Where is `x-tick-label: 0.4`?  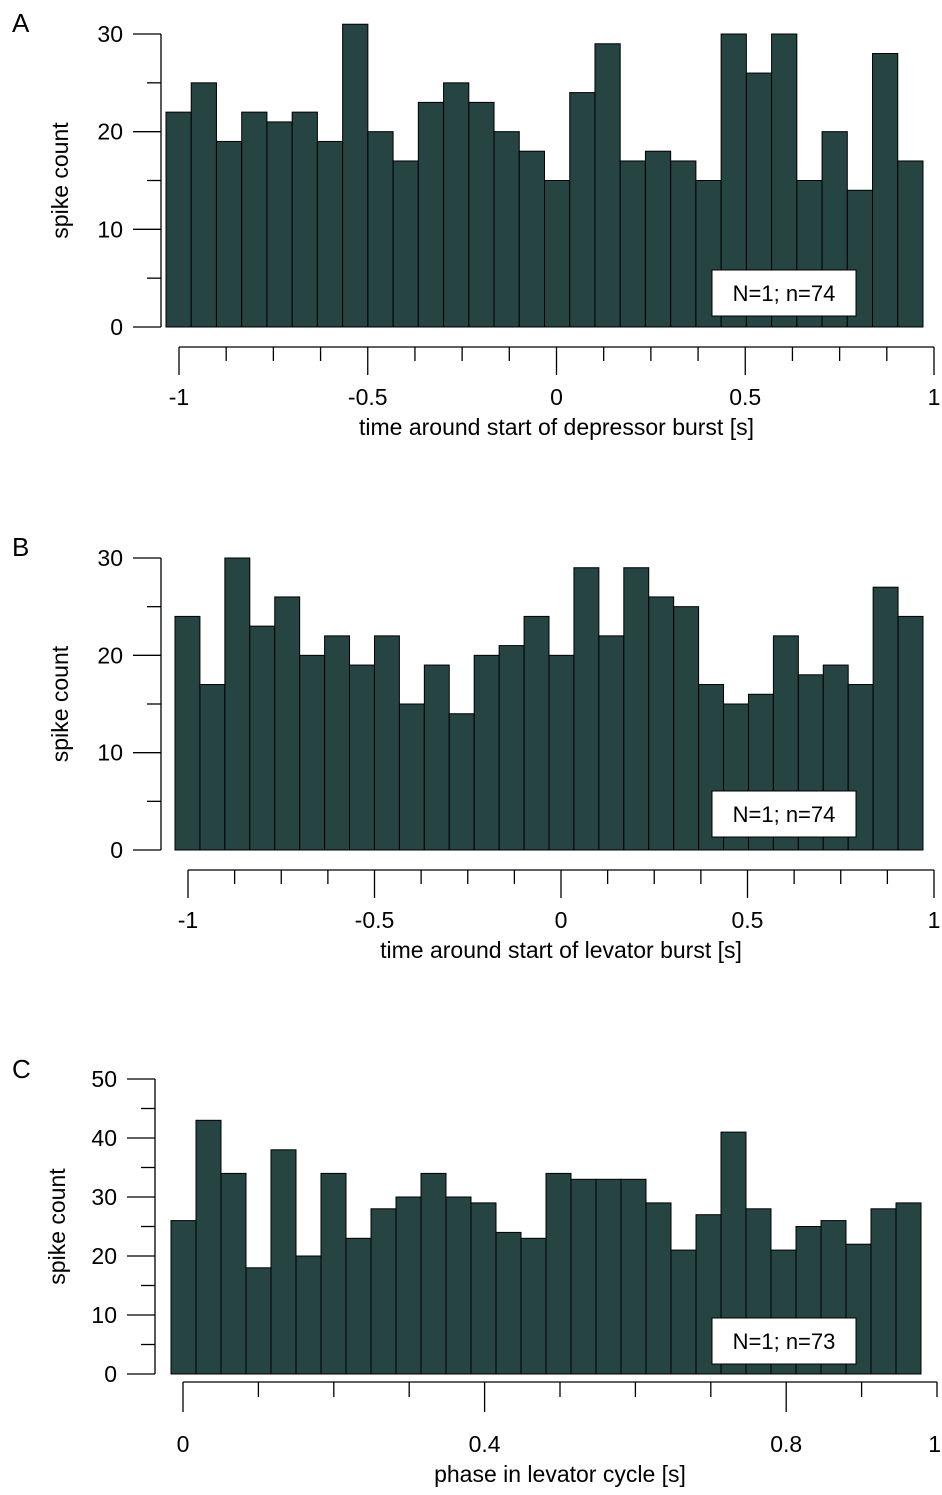
x-tick-label: 0.4 is located at coordinates (485, 1444).